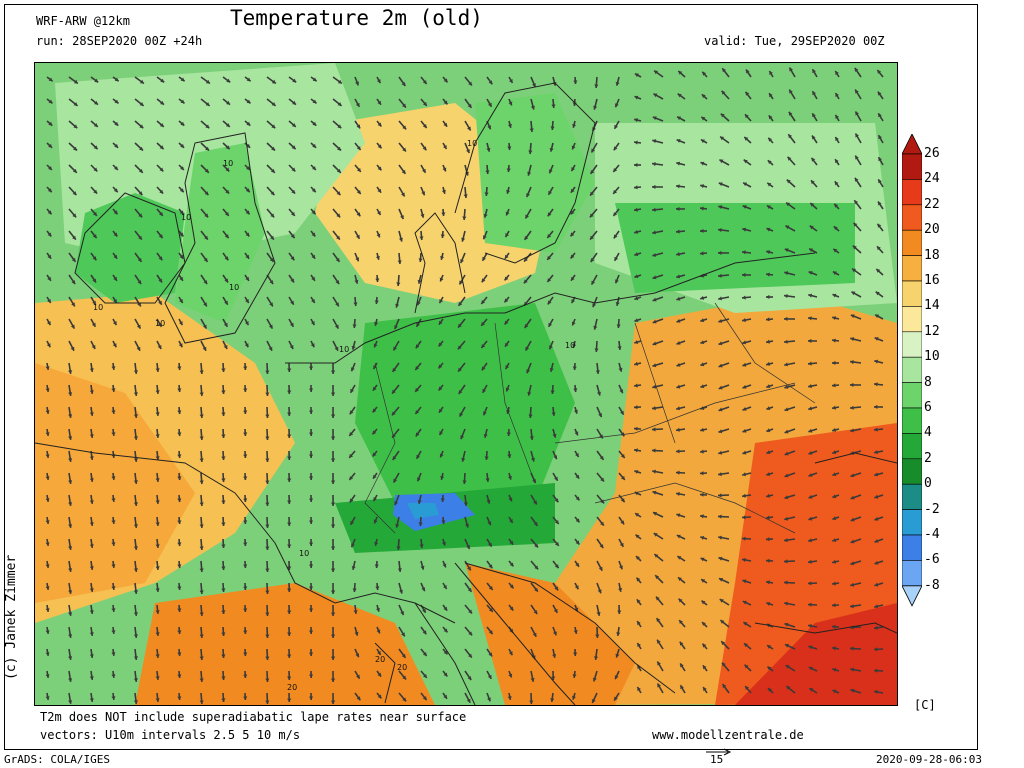 This screenshot has height=768, width=1024. What do you see at coordinates (932, 280) in the screenshot?
I see `colorbar-tick-label: 16` at bounding box center [932, 280].